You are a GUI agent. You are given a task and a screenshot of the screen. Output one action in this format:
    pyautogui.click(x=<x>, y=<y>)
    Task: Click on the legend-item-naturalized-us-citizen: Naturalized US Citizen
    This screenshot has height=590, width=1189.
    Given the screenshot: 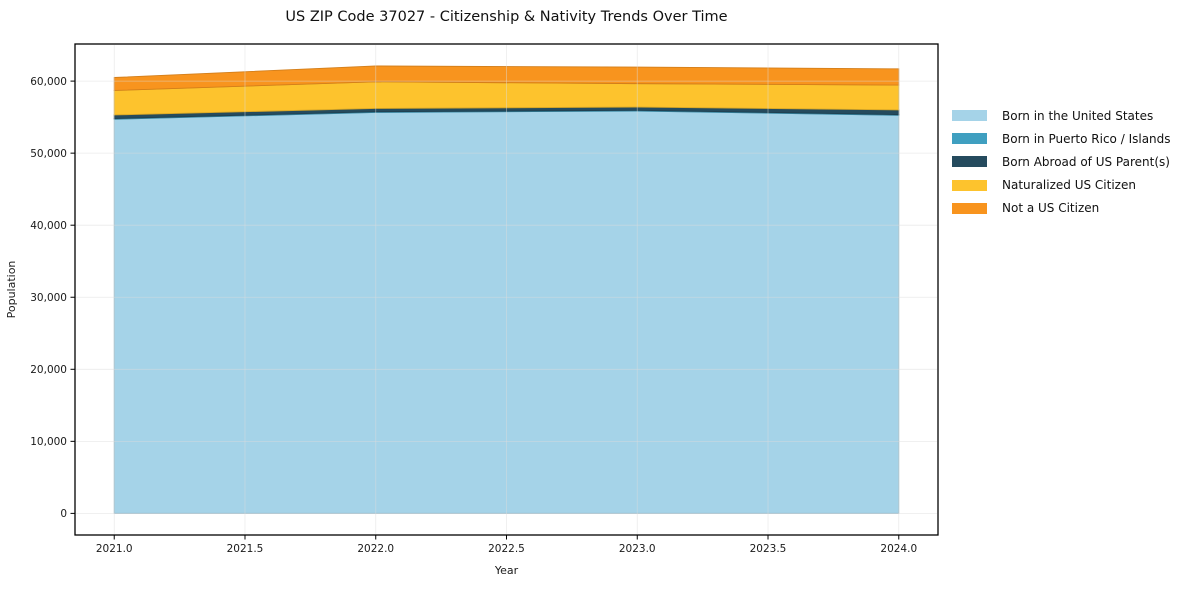 What is the action you would take?
    pyautogui.click(x=1061, y=185)
    